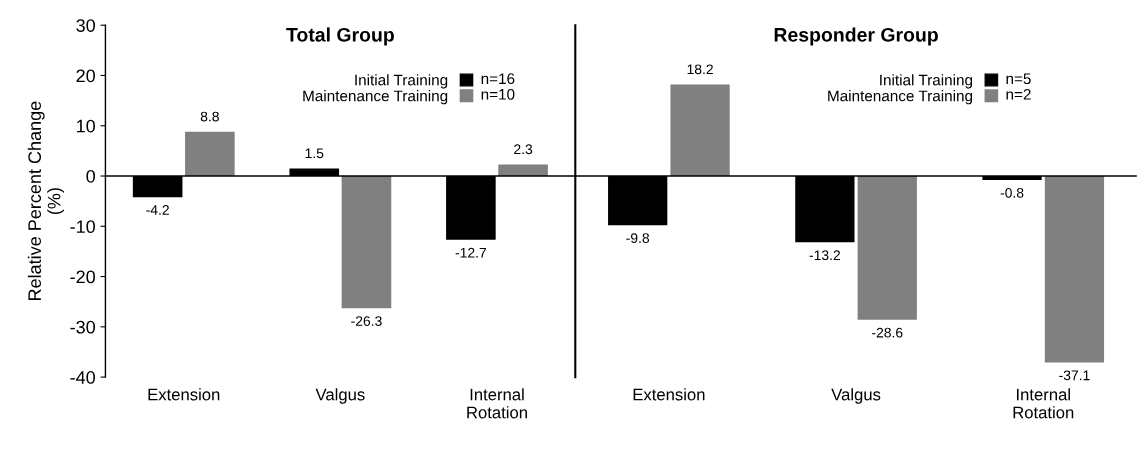  What do you see at coordinates (523, 149) in the screenshot?
I see `data-label: 2.3` at bounding box center [523, 149].